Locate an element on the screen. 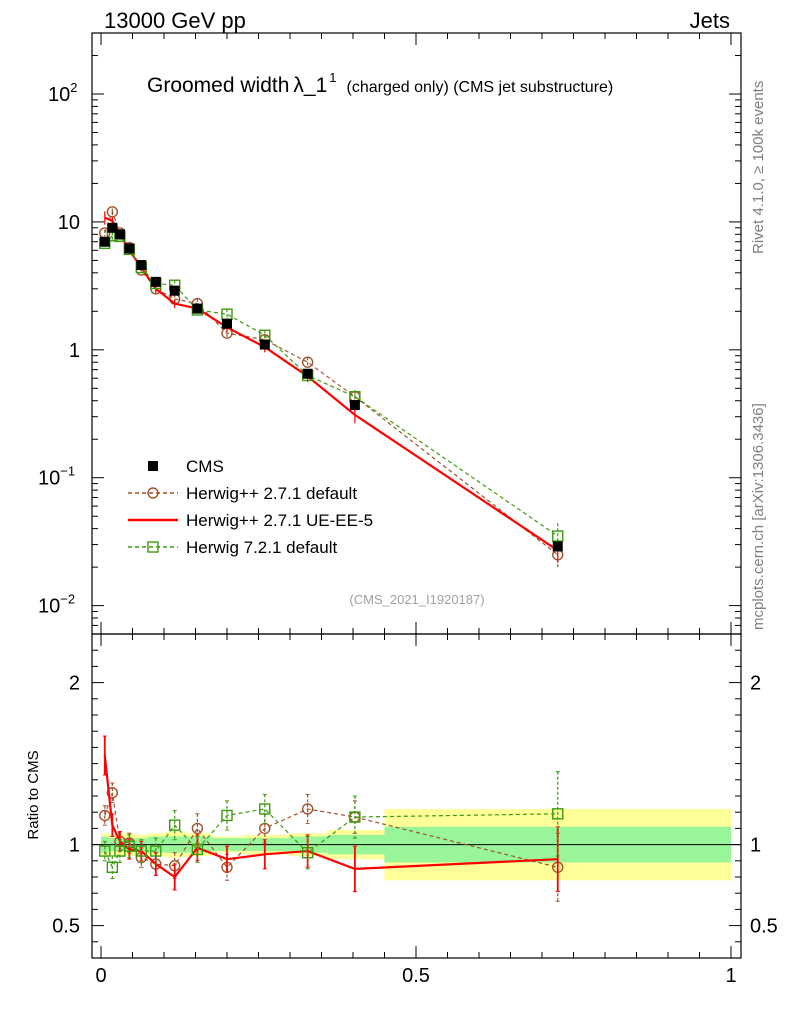 The height and width of the screenshot is (1024, 786). main-y-tick-exponent: 2 is located at coordinates (73, 87).